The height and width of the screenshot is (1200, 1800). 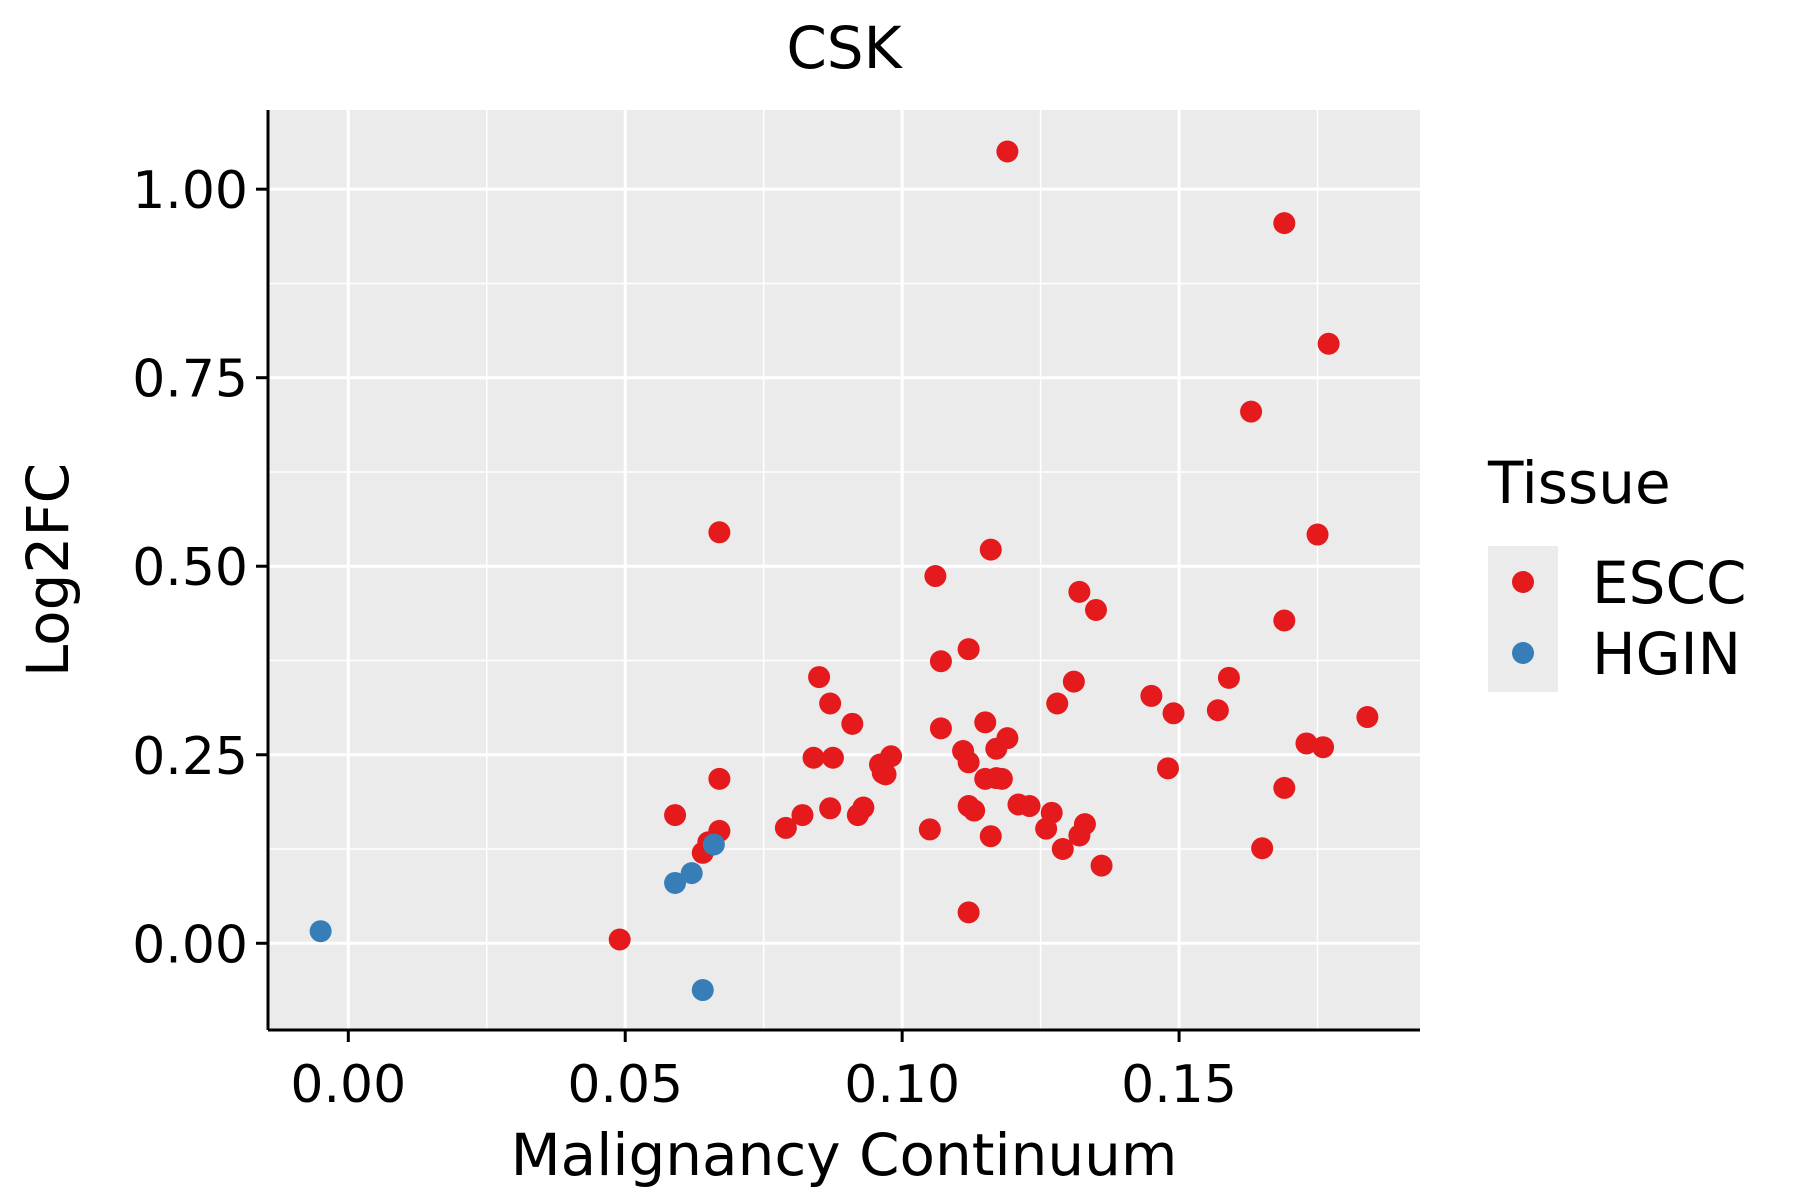 I want to click on y-tick-label: 0.00, so click(x=190, y=945).